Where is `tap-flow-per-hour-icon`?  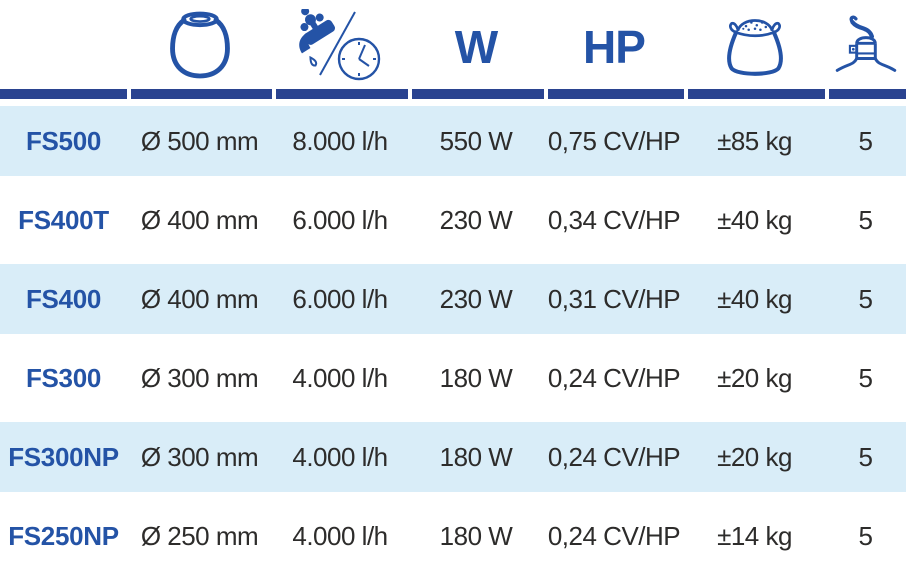
tap-flow-per-hour-icon is located at coordinates (340, 44).